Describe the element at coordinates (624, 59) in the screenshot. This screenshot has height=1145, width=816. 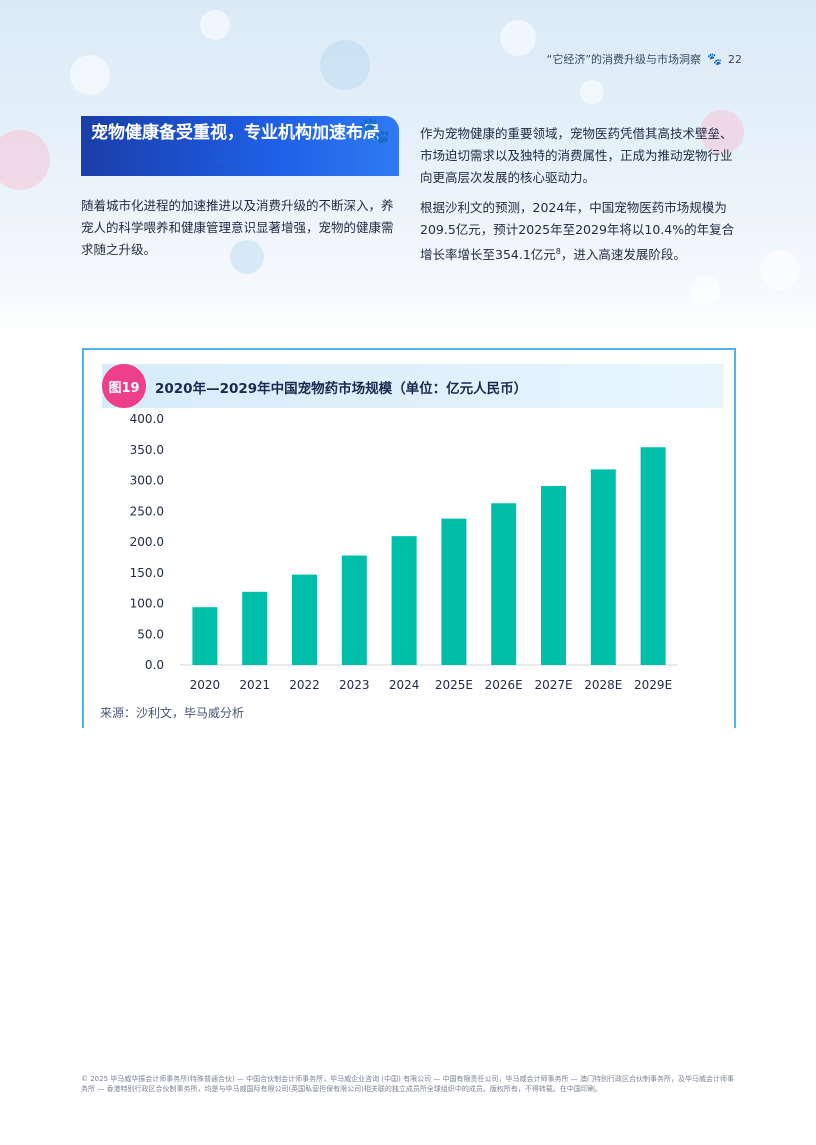
I see `running-head-text: “它经济”的消费升级与市场洞察` at that location.